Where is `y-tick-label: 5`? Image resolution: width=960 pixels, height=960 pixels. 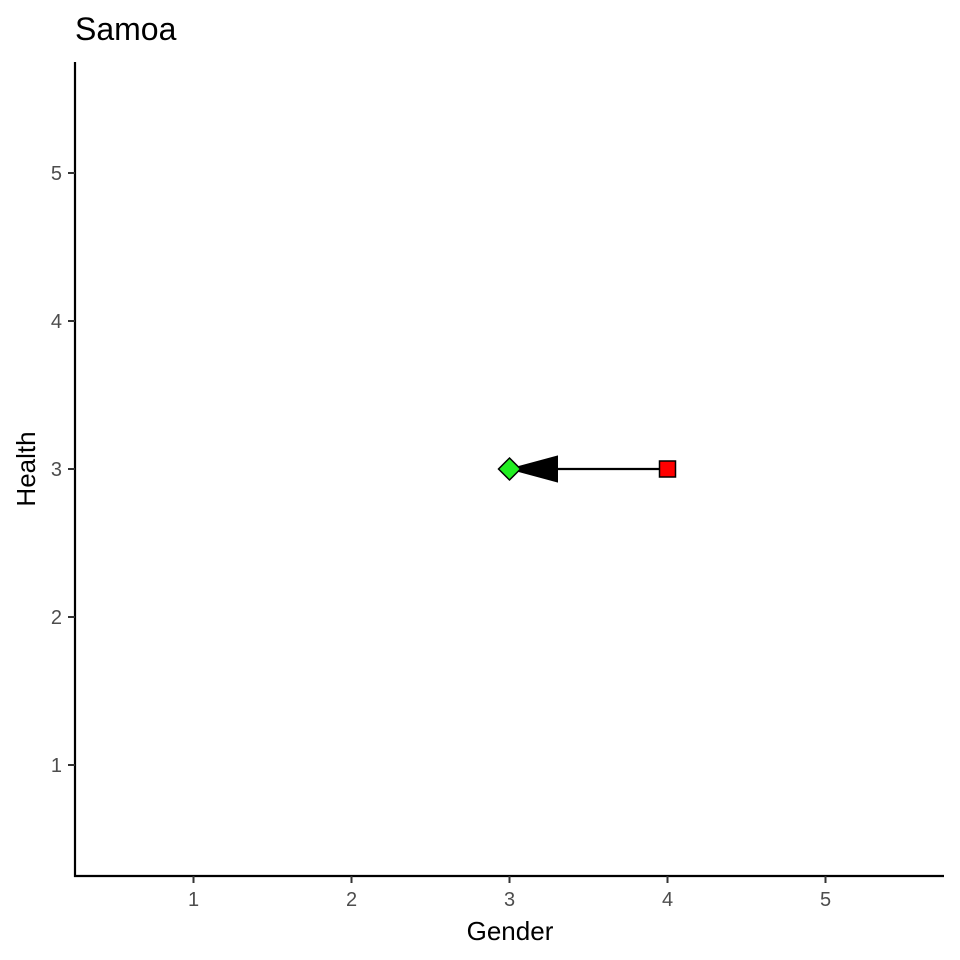 y-tick-label: 5 is located at coordinates (56, 174).